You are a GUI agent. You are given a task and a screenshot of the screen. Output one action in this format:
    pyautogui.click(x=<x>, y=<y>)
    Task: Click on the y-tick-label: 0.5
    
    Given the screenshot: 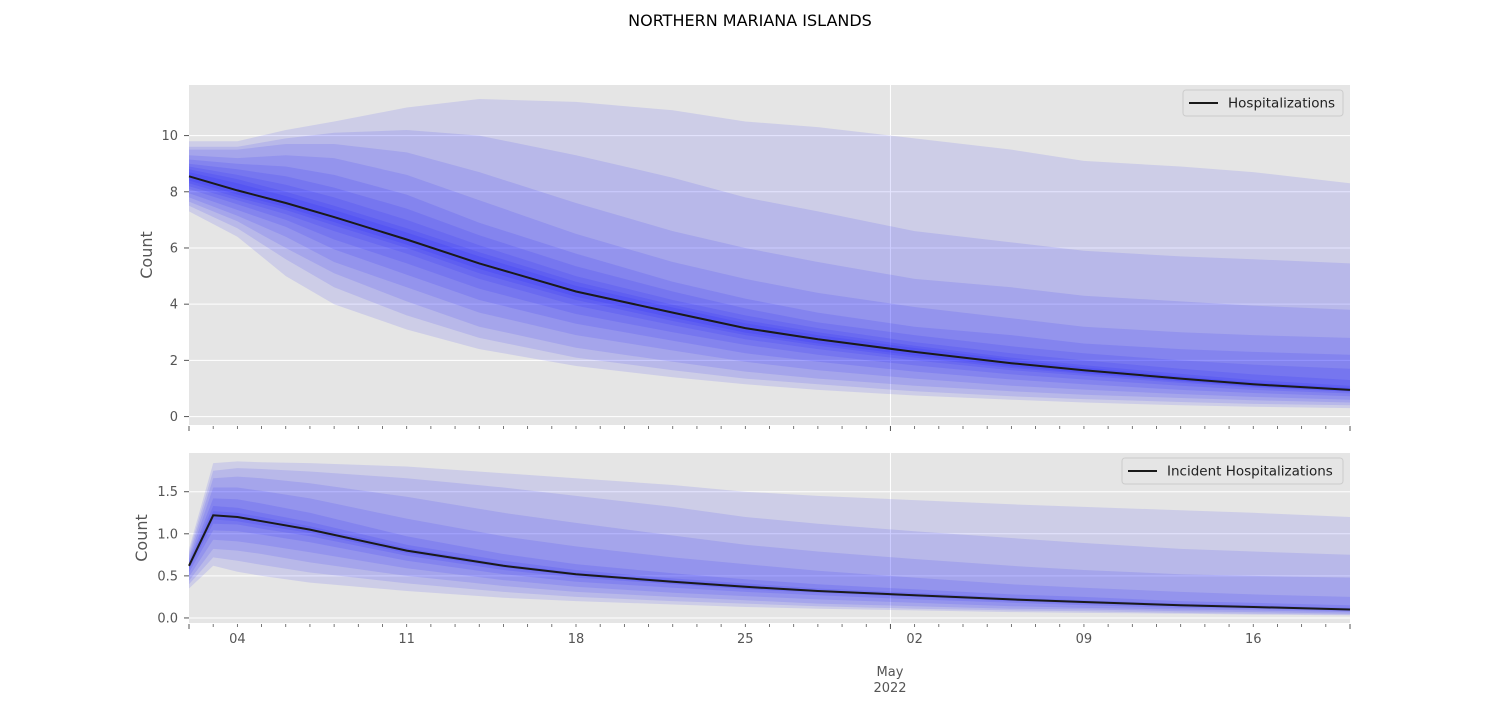 What is the action you would take?
    pyautogui.click(x=167, y=576)
    